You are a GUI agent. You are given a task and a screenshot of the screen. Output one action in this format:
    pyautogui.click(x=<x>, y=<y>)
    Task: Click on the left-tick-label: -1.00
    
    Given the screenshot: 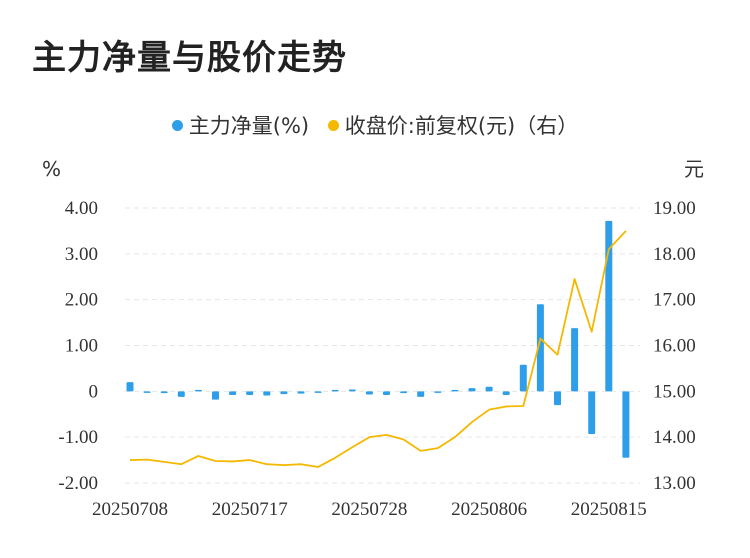 What is the action you would take?
    pyautogui.click(x=78, y=437)
    